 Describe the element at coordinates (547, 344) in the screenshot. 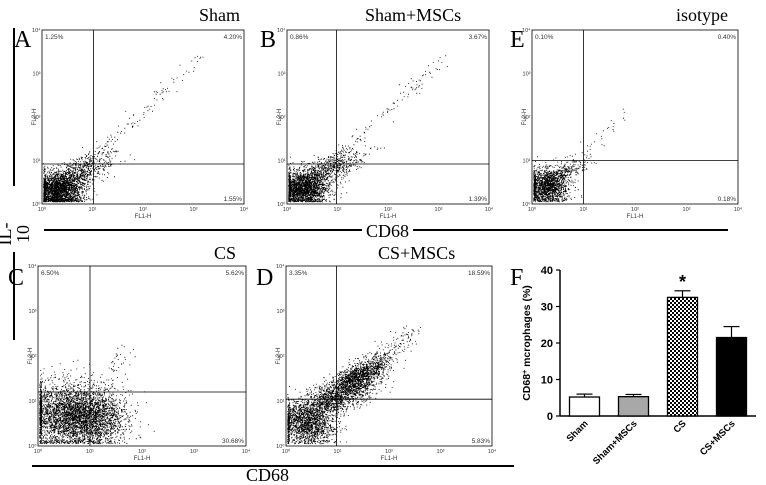

I see `y-tick-label: 20` at that location.